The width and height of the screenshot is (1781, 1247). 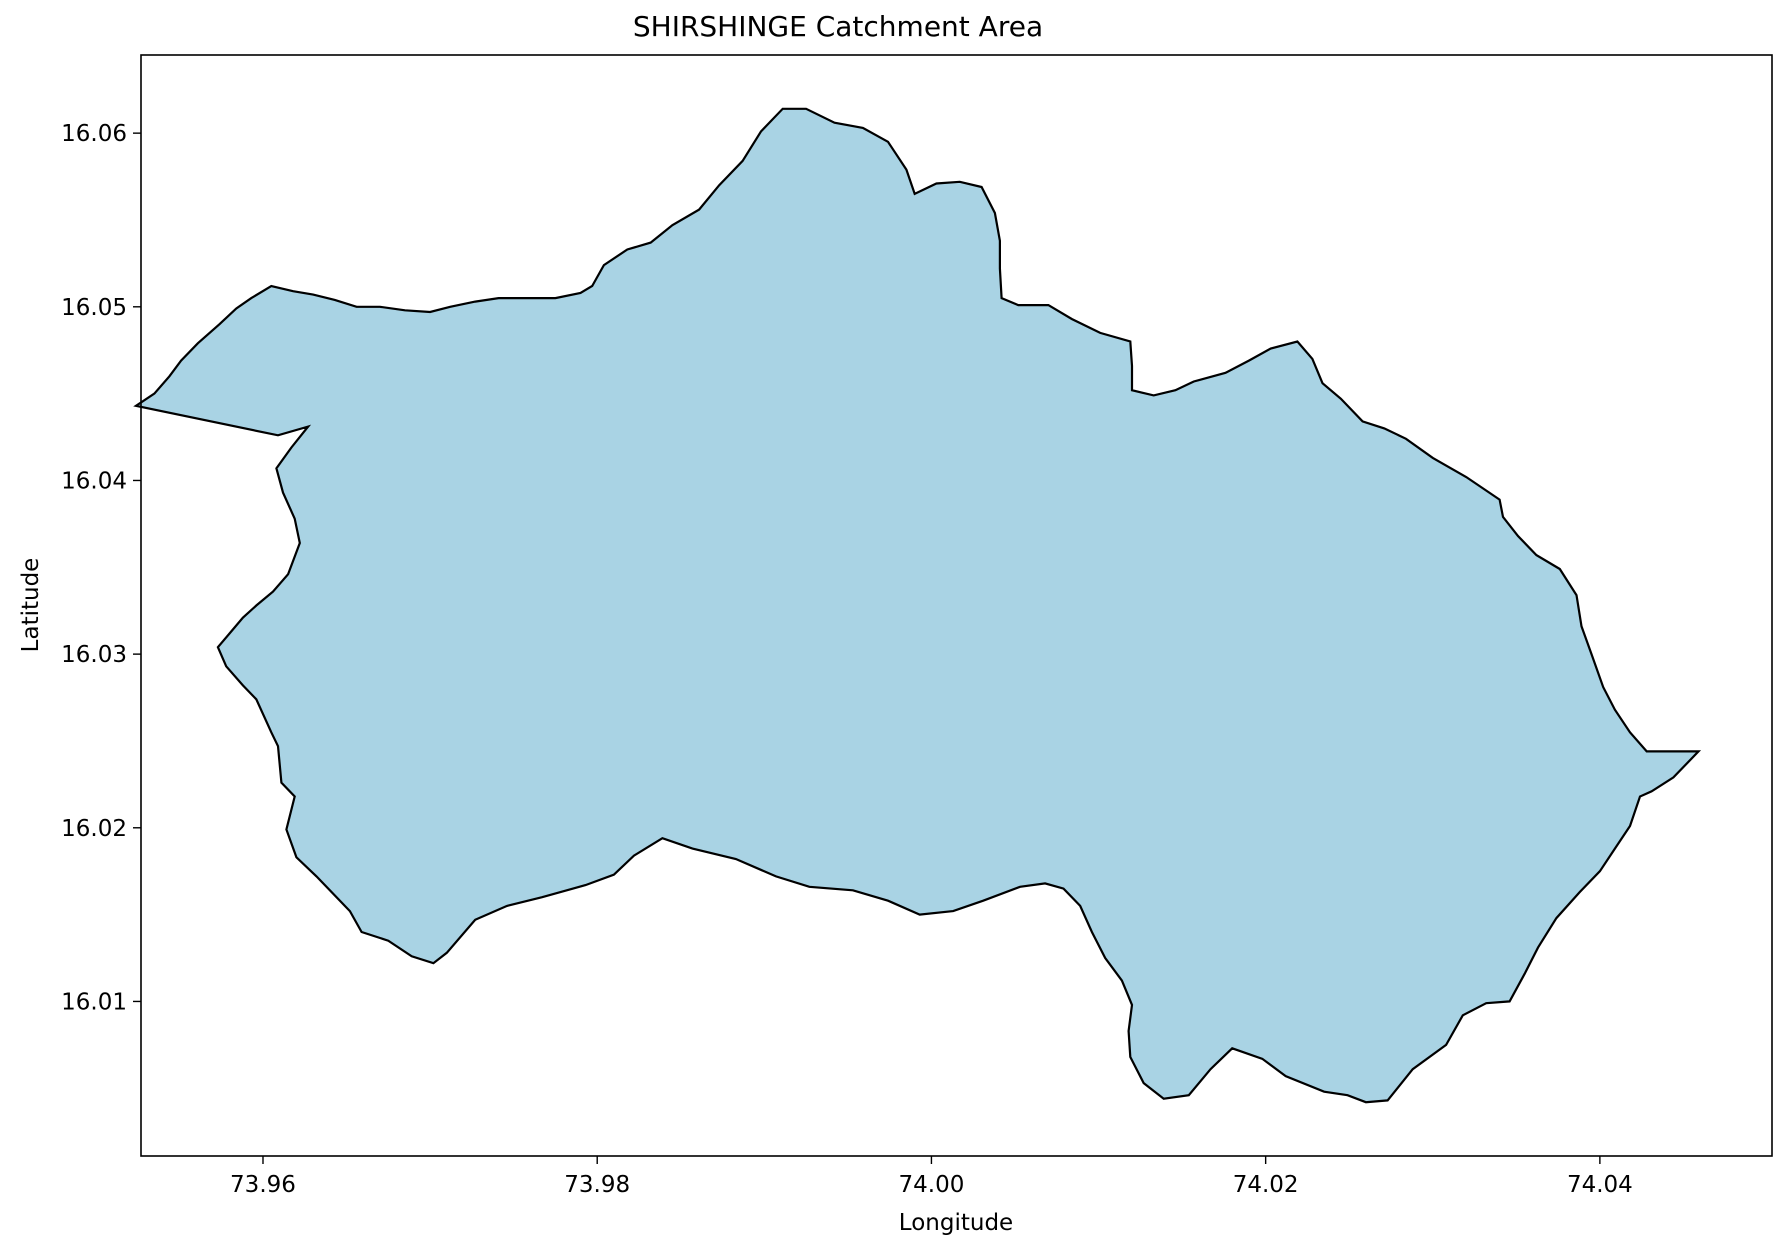 I want to click on x-axis-label: Longitude, so click(x=956, y=1223).